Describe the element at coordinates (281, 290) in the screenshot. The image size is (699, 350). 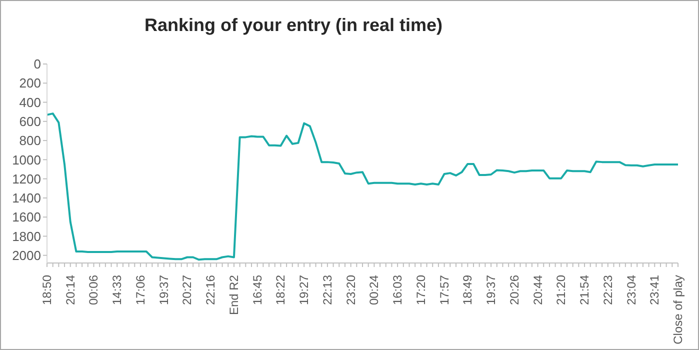
I see `x-tick-label: 18:22` at that location.